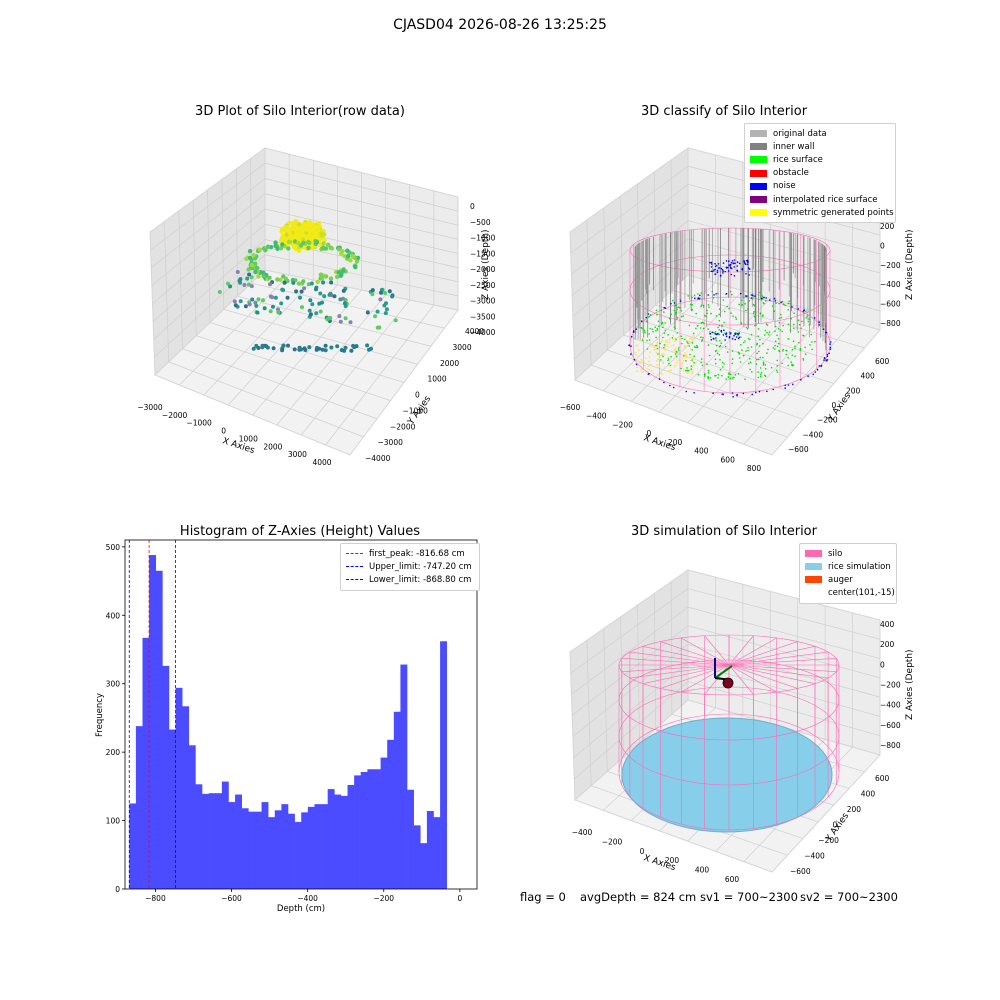 This screenshot has height=1000, width=1000. Describe the element at coordinates (113, 547) in the screenshot. I see `y-tick-label: 500` at that location.